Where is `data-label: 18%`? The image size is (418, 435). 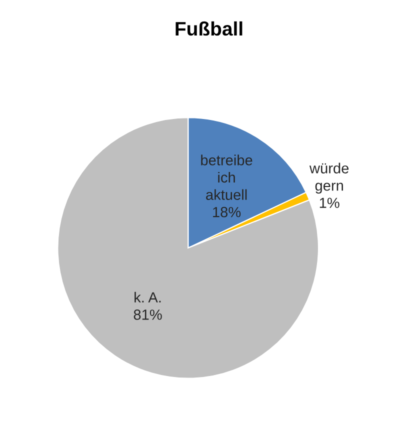 data-label: 18% is located at coordinates (227, 212).